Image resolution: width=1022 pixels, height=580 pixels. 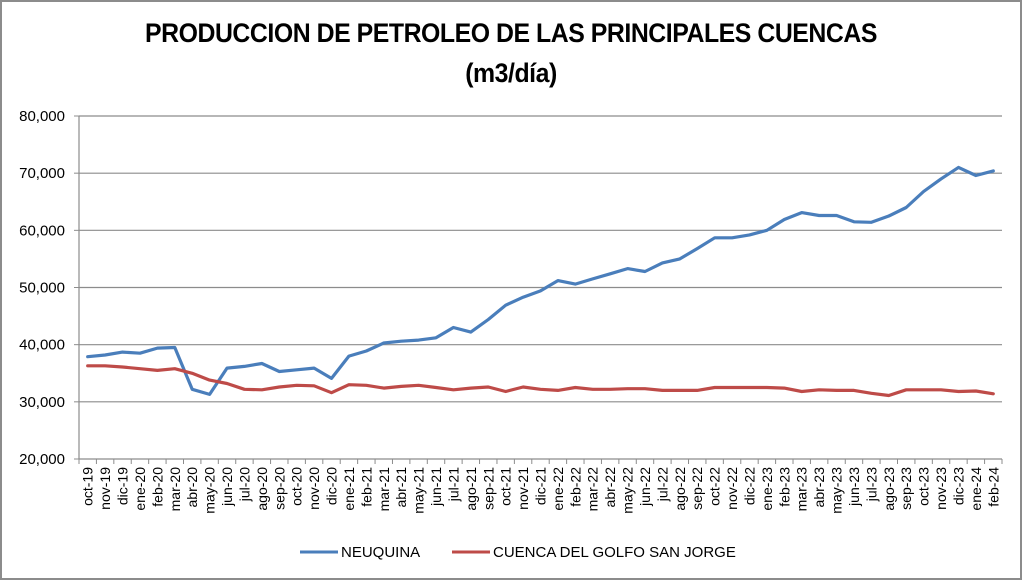 I want to click on x-tick-label: ago-22, so click(x=680, y=489).